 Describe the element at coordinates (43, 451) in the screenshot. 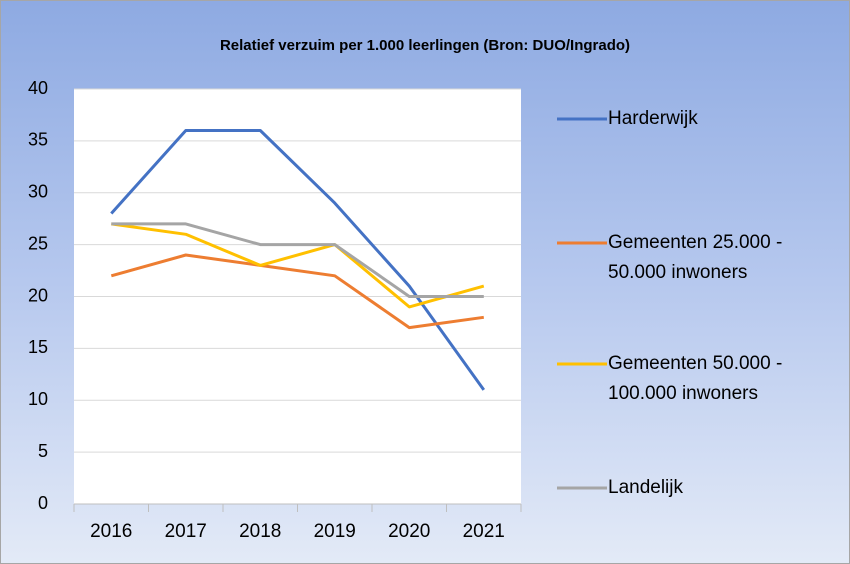

I see `y-tick-label: 5` at that location.